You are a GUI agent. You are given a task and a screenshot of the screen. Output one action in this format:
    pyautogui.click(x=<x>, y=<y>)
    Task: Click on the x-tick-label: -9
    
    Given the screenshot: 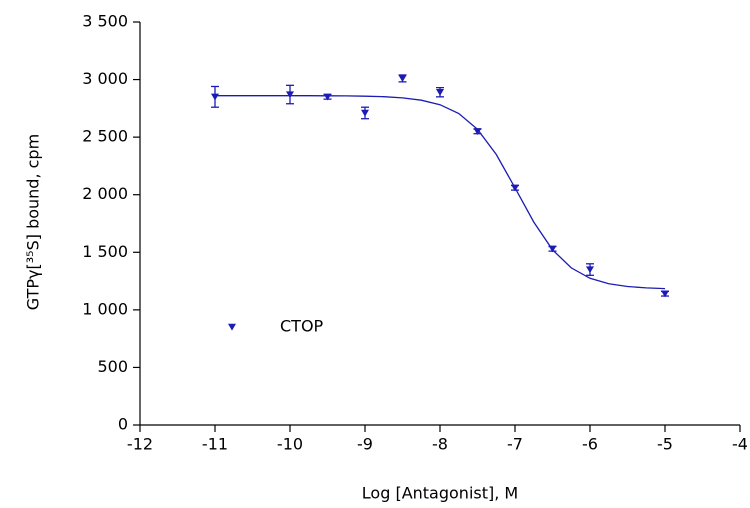 What is the action you would take?
    pyautogui.click(x=365, y=444)
    